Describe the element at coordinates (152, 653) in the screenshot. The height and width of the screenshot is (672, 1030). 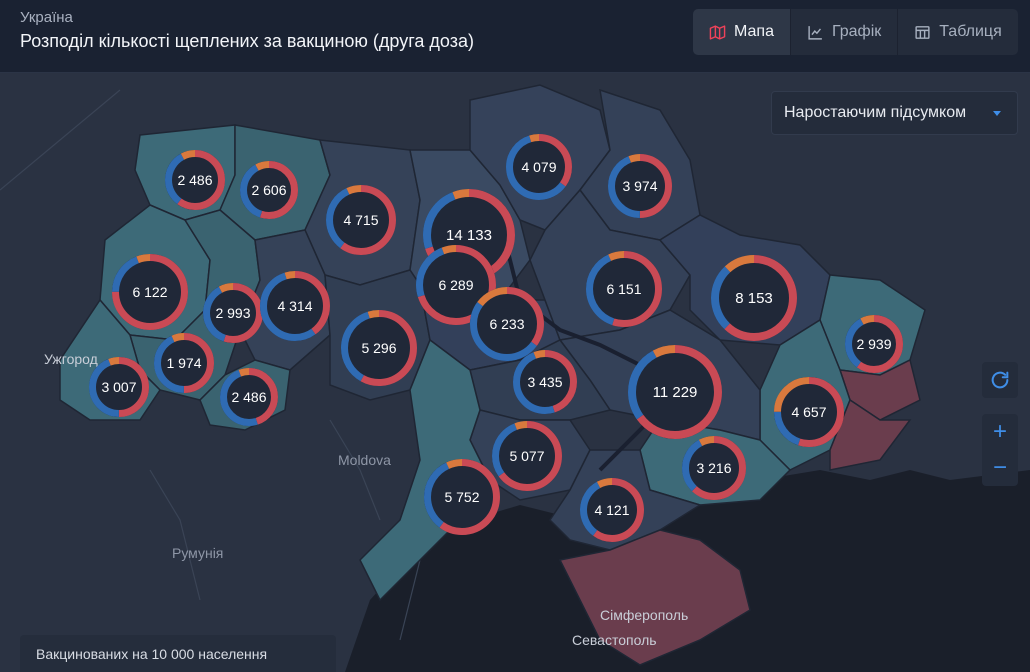
I see `legend-text: Вакцинованих на 10 000 населення` at that location.